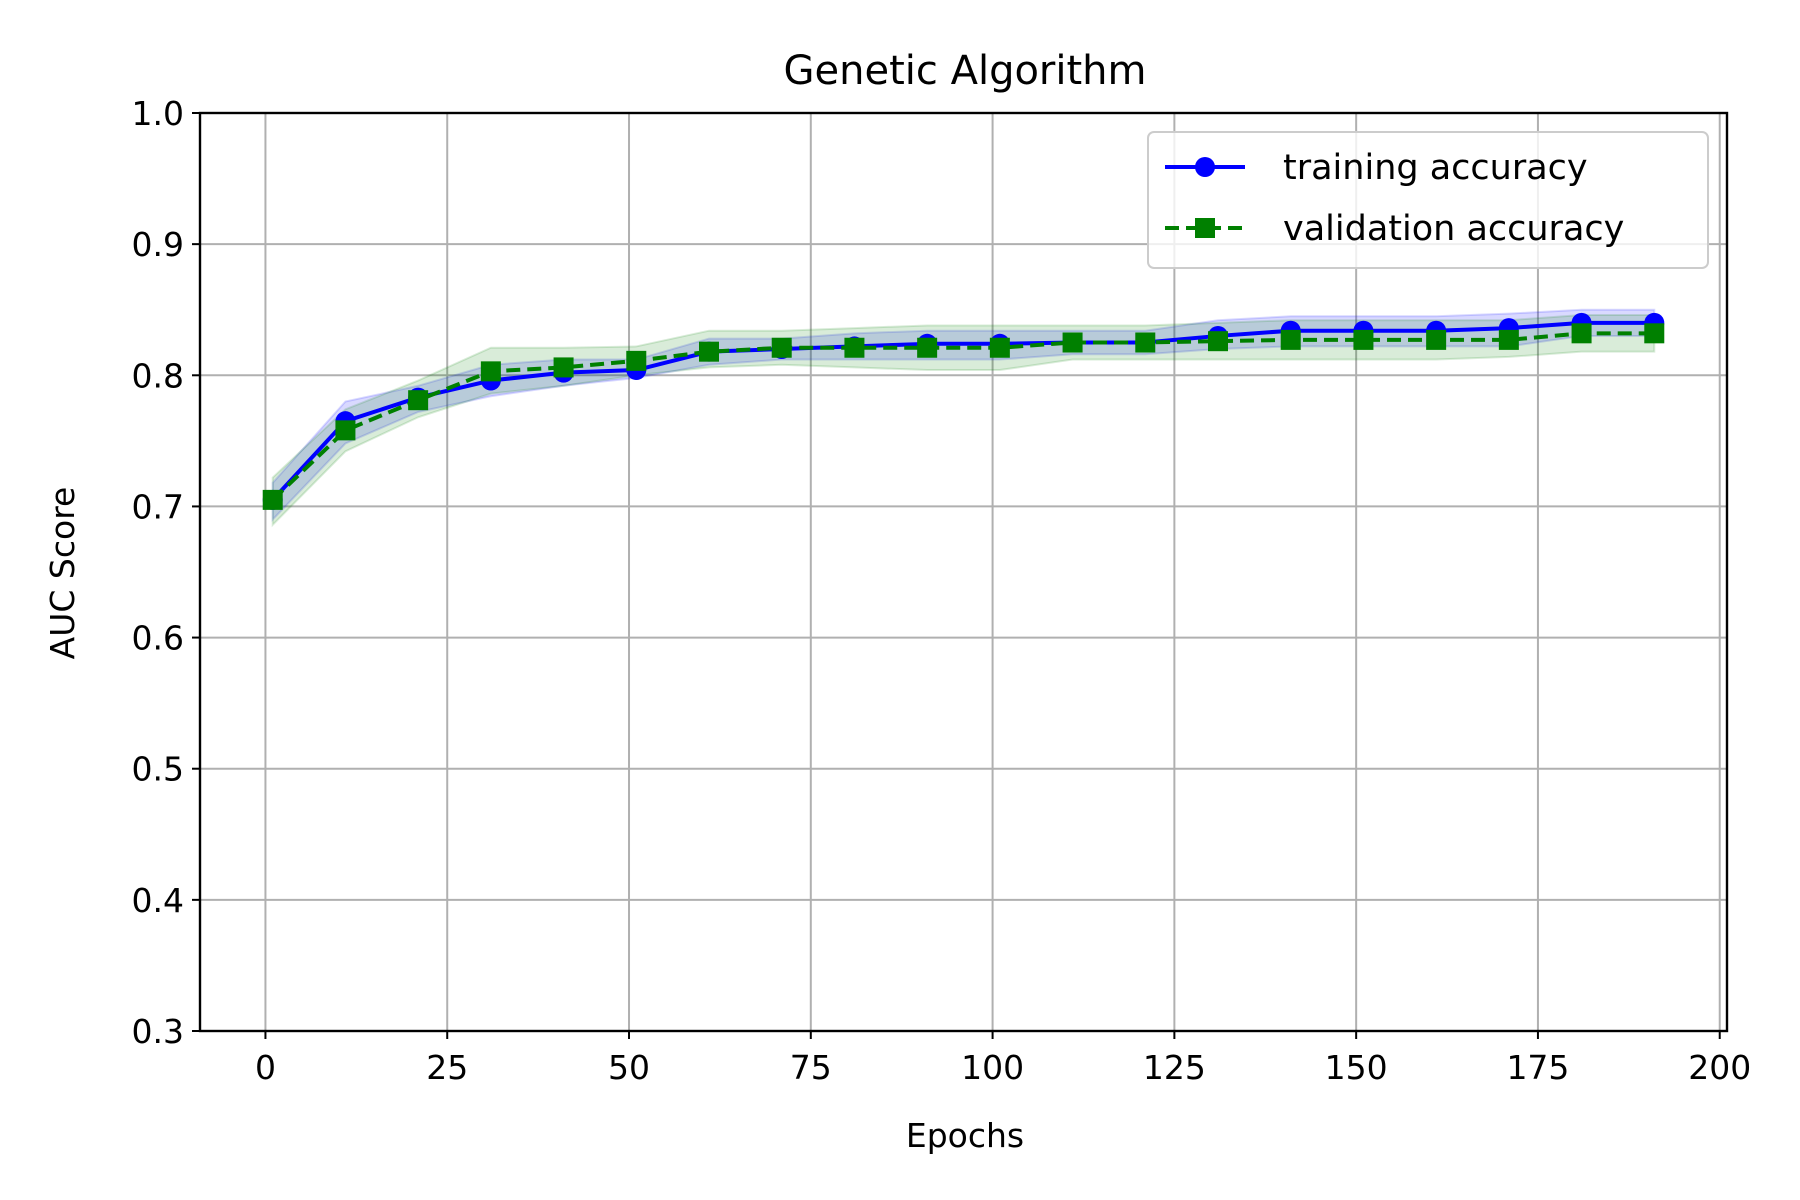 This screenshot has width=1800, height=1200. Describe the element at coordinates (447, 1067) in the screenshot. I see `x-tick-label: 25` at that location.